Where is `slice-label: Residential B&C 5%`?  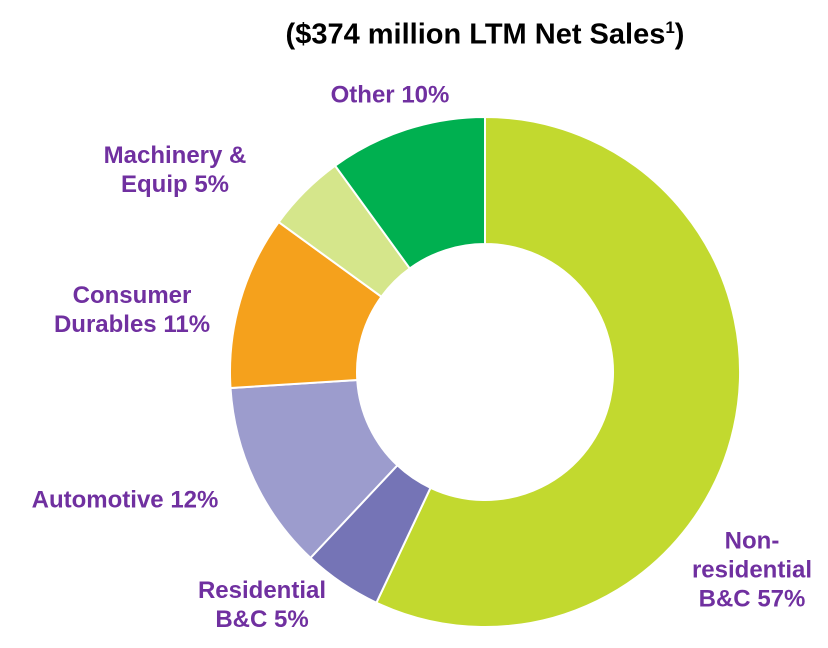
slice-label: Residential B&C 5% is located at coordinates (262, 605).